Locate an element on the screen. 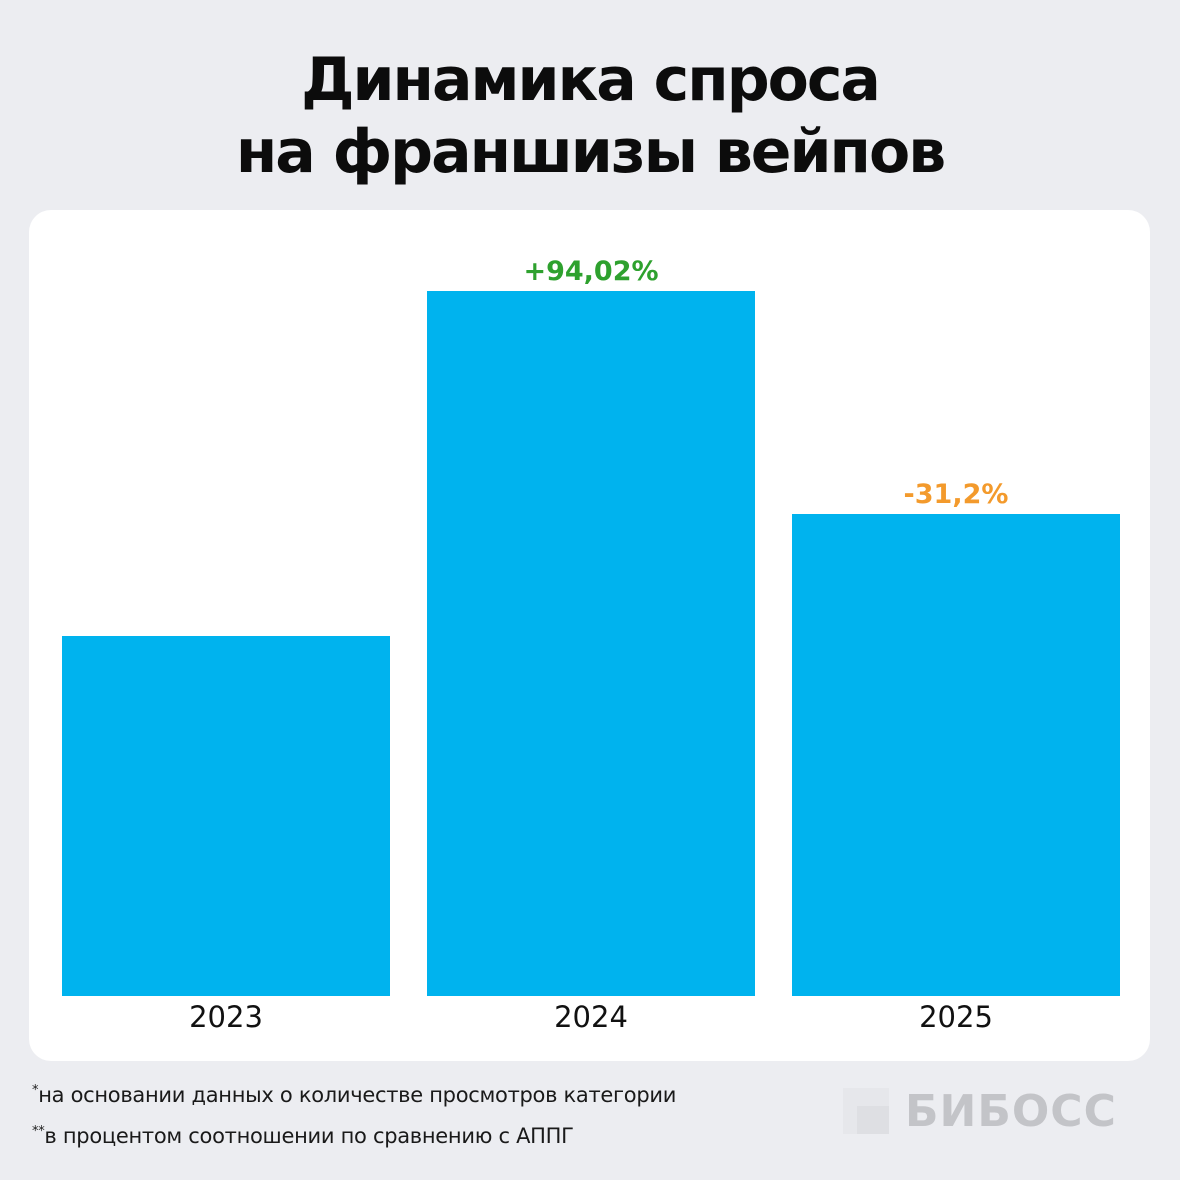 The height and width of the screenshot is (1180, 1180). chart-title: Динамика спроса на франшизы вейпов is located at coordinates (590, 116).